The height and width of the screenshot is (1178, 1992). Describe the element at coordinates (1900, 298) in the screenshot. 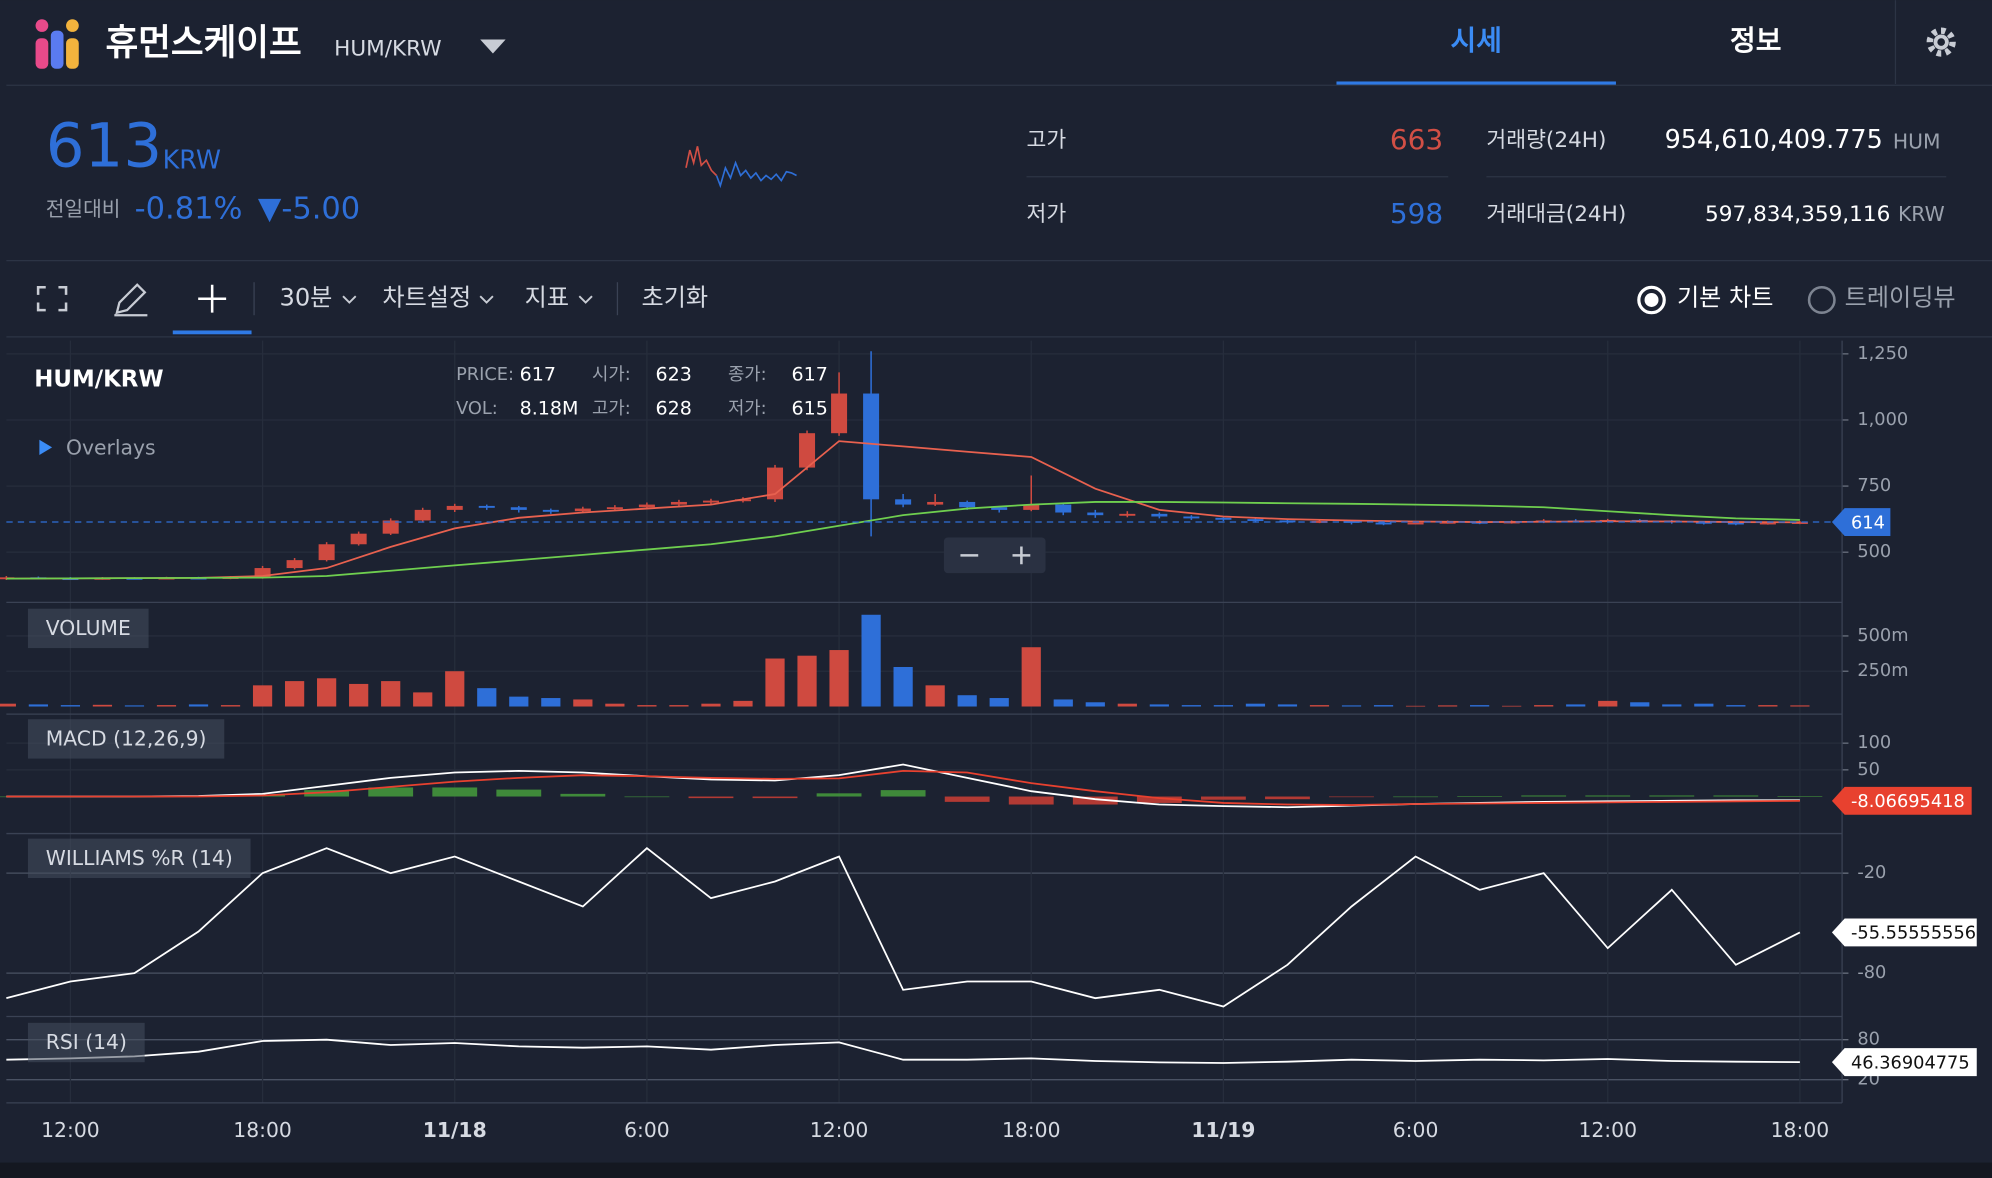

I see `mode: 트레이딩뷰` at that location.